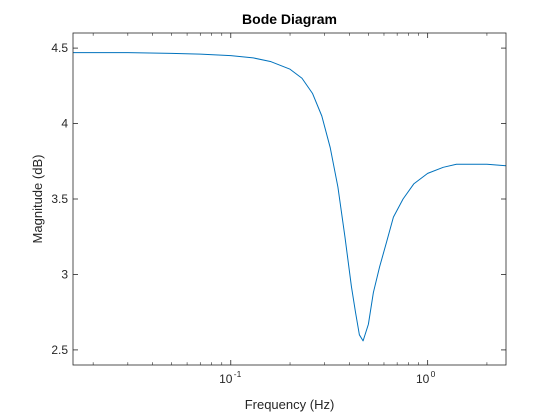 The image size is (560, 420). What do you see at coordinates (238, 374) in the screenshot?
I see `x-tick-label-exponent: -1` at bounding box center [238, 374].